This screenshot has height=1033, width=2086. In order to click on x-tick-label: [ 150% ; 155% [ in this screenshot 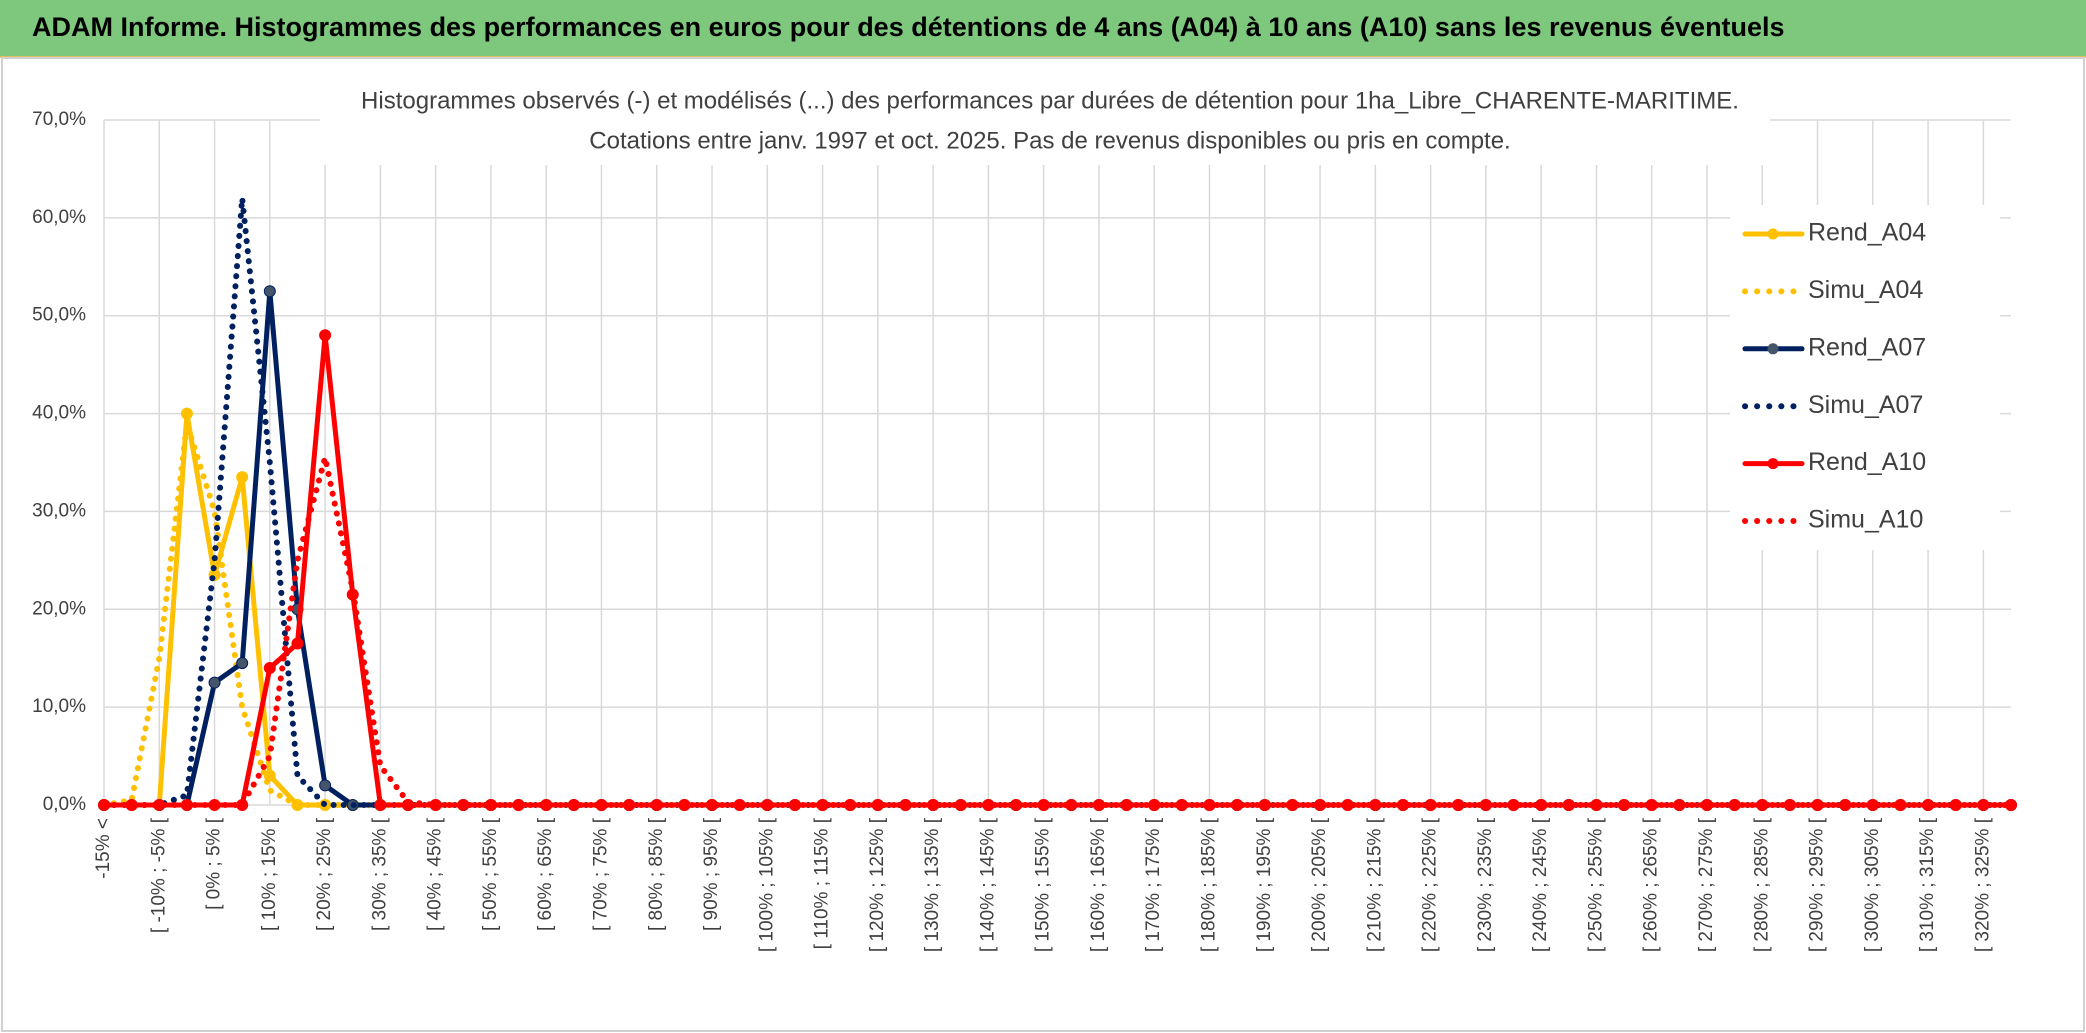, I will do `click(1043, 884)`.